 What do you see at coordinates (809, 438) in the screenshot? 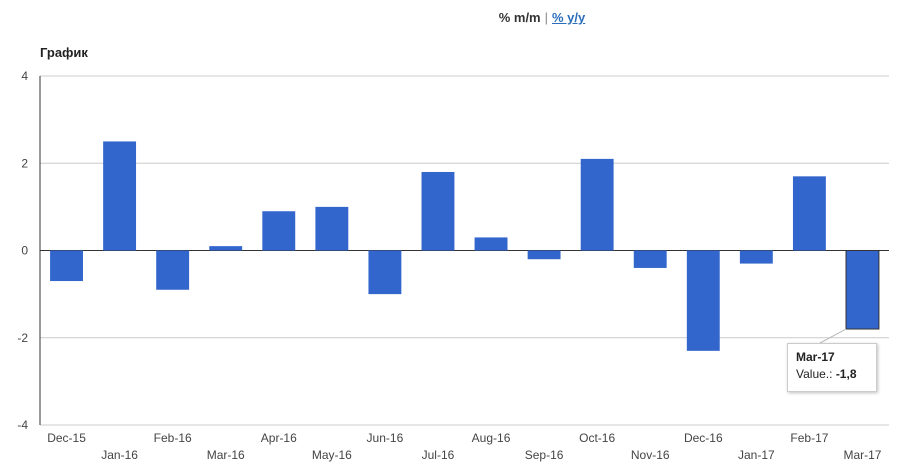
I see `x-tick-label: Feb-17` at bounding box center [809, 438].